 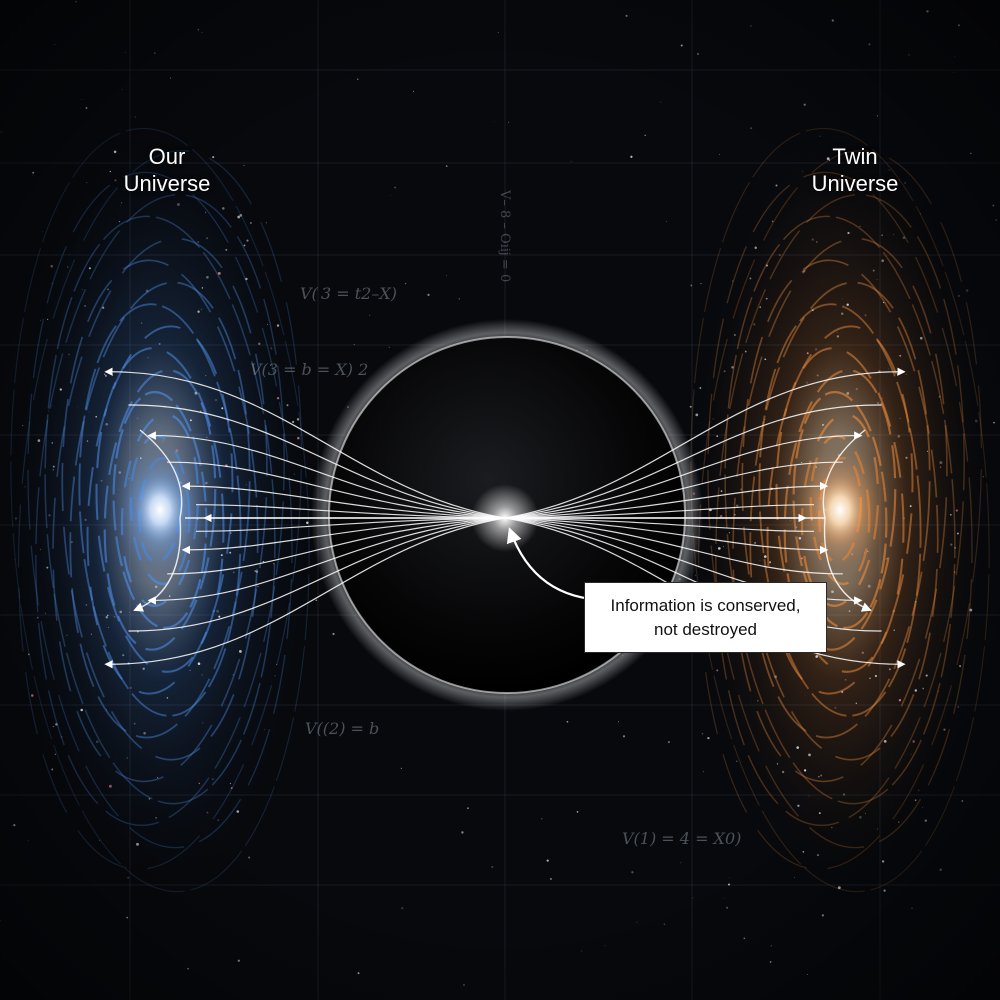 What do you see at coordinates (855, 156) in the screenshot?
I see `twin-universe-label-line1: Twin` at bounding box center [855, 156].